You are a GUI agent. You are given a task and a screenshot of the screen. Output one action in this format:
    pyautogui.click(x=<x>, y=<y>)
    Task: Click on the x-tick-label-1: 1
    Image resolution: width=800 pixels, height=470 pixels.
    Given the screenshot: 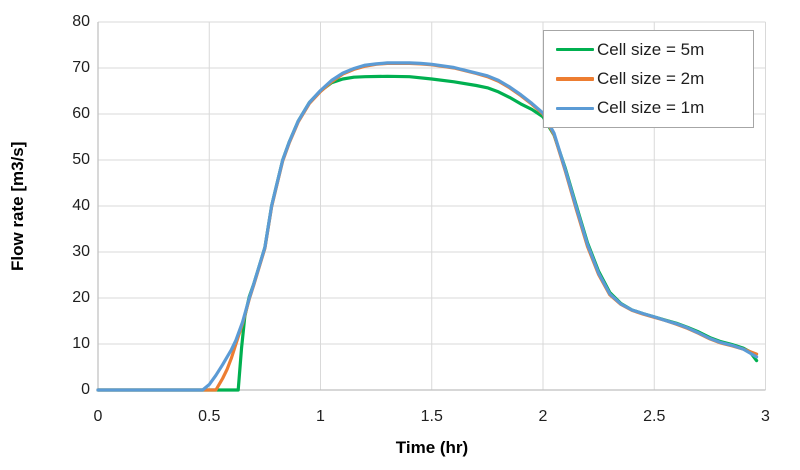 What is the action you would take?
    pyautogui.click(x=320, y=416)
    